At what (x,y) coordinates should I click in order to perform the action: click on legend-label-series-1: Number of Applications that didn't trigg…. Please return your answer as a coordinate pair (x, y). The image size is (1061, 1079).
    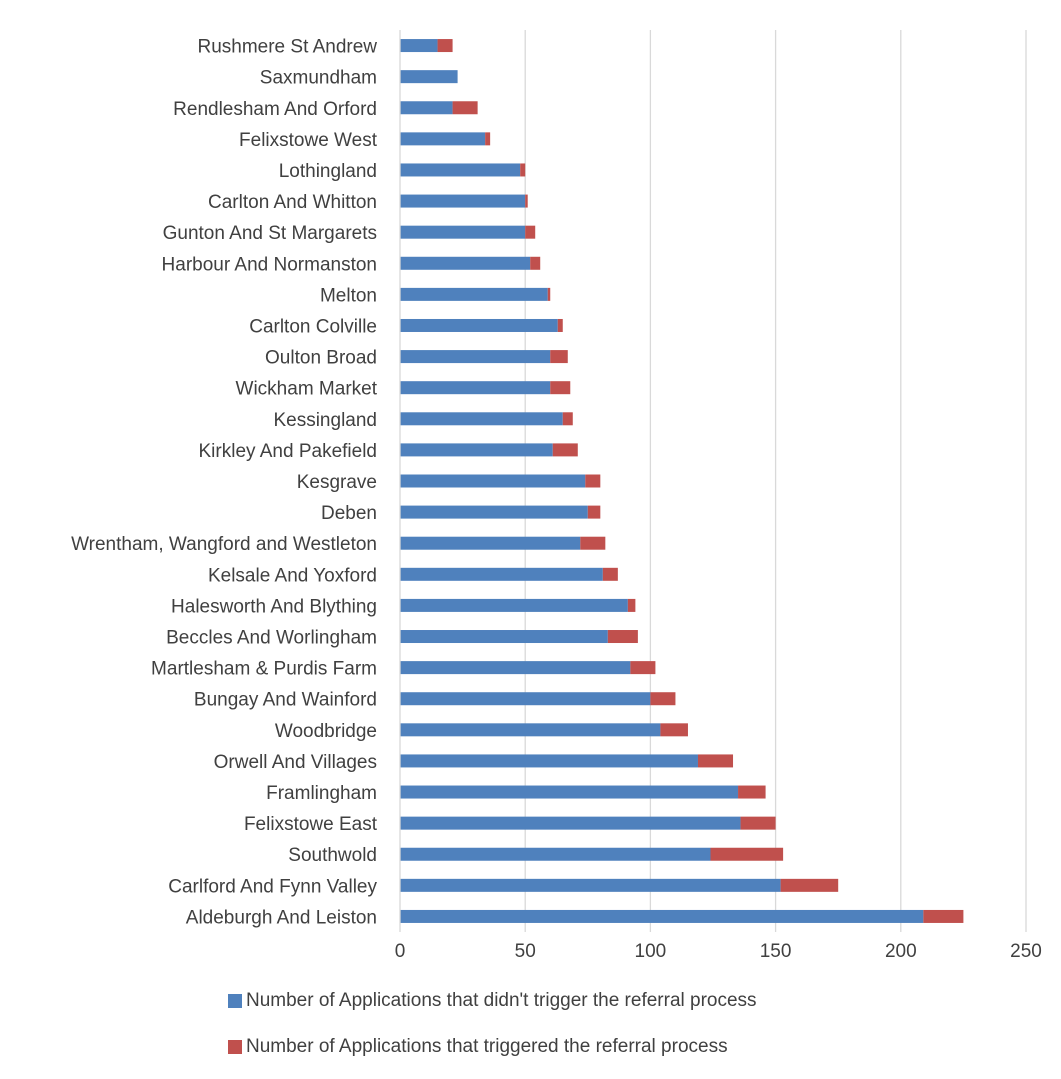
    Looking at the image, I should click on (501, 1000).